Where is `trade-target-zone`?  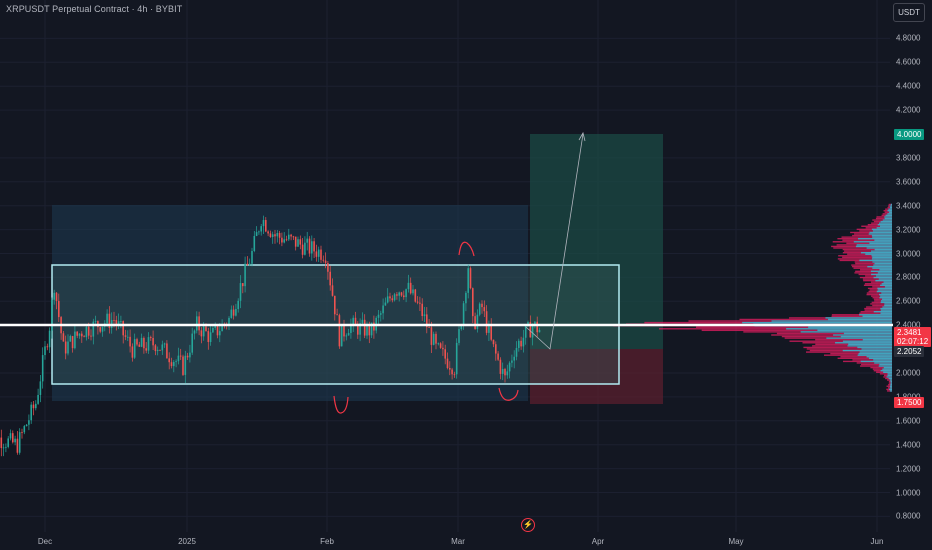
trade-target-zone is located at coordinates (596, 241).